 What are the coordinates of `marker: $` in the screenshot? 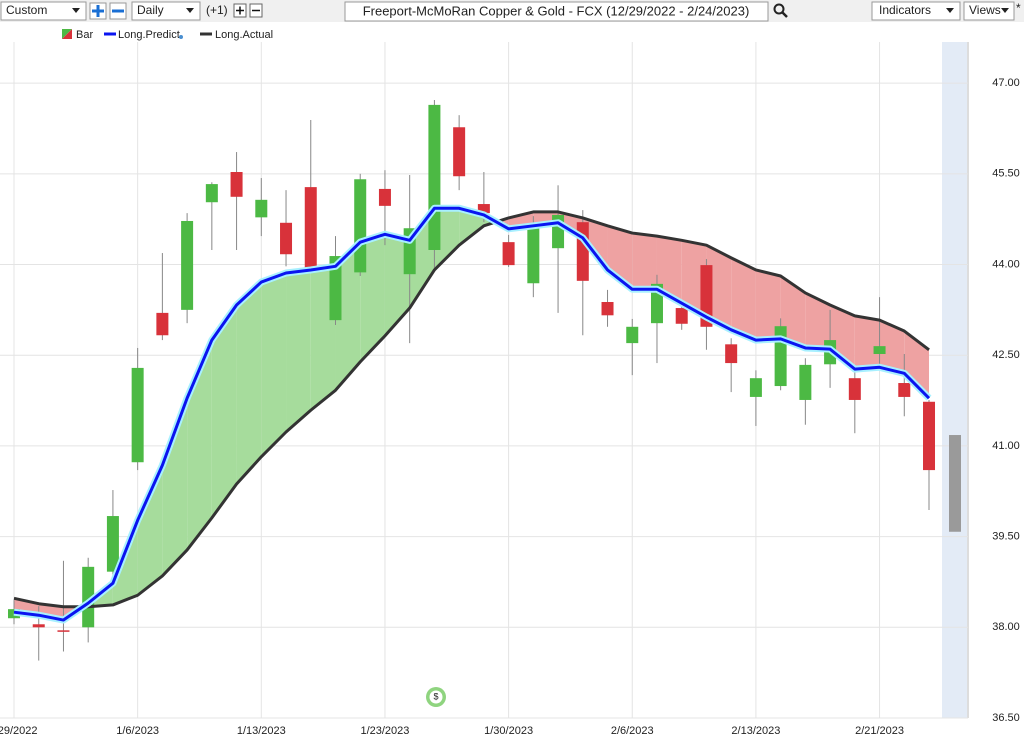 It's located at (435, 696).